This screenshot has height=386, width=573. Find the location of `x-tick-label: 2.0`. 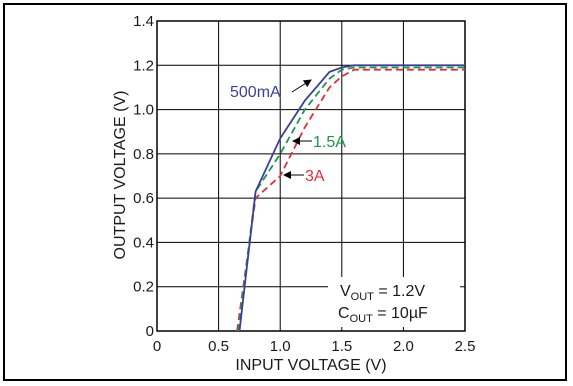

x-tick-label: 2.0 is located at coordinates (403, 346).